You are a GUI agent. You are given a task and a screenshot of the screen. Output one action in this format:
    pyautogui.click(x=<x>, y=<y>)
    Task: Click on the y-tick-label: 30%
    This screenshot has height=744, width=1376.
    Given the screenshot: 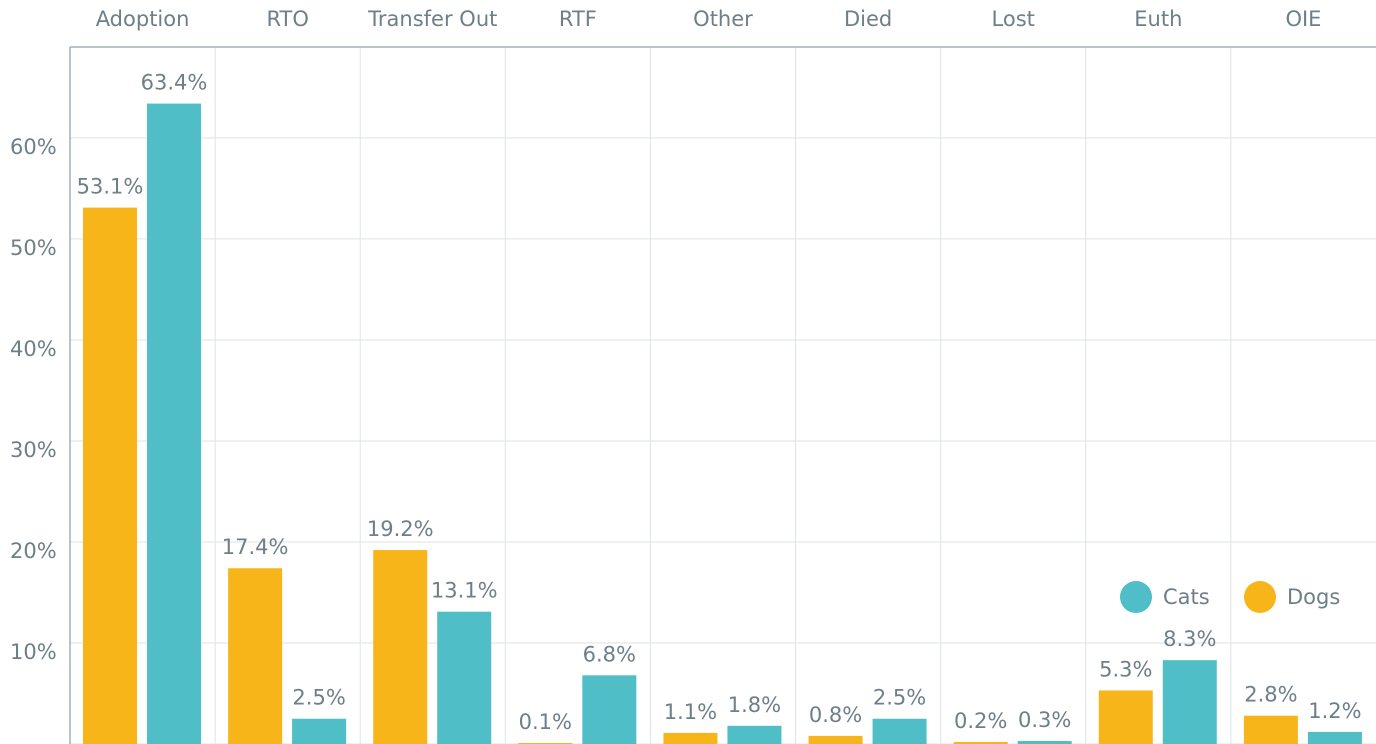 What is the action you would take?
    pyautogui.click(x=33, y=450)
    